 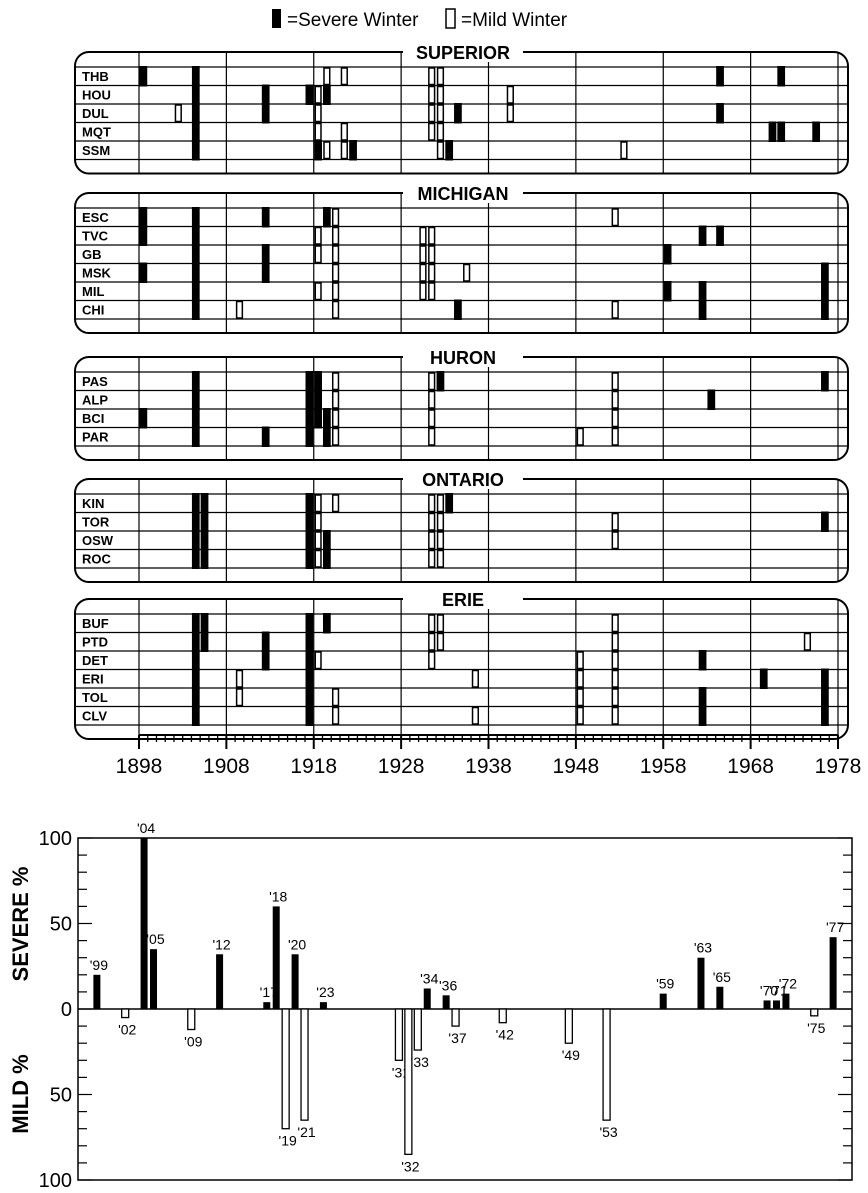 What do you see at coordinates (335, 235) in the screenshot?
I see `mild-mark-tvc-1920` at bounding box center [335, 235].